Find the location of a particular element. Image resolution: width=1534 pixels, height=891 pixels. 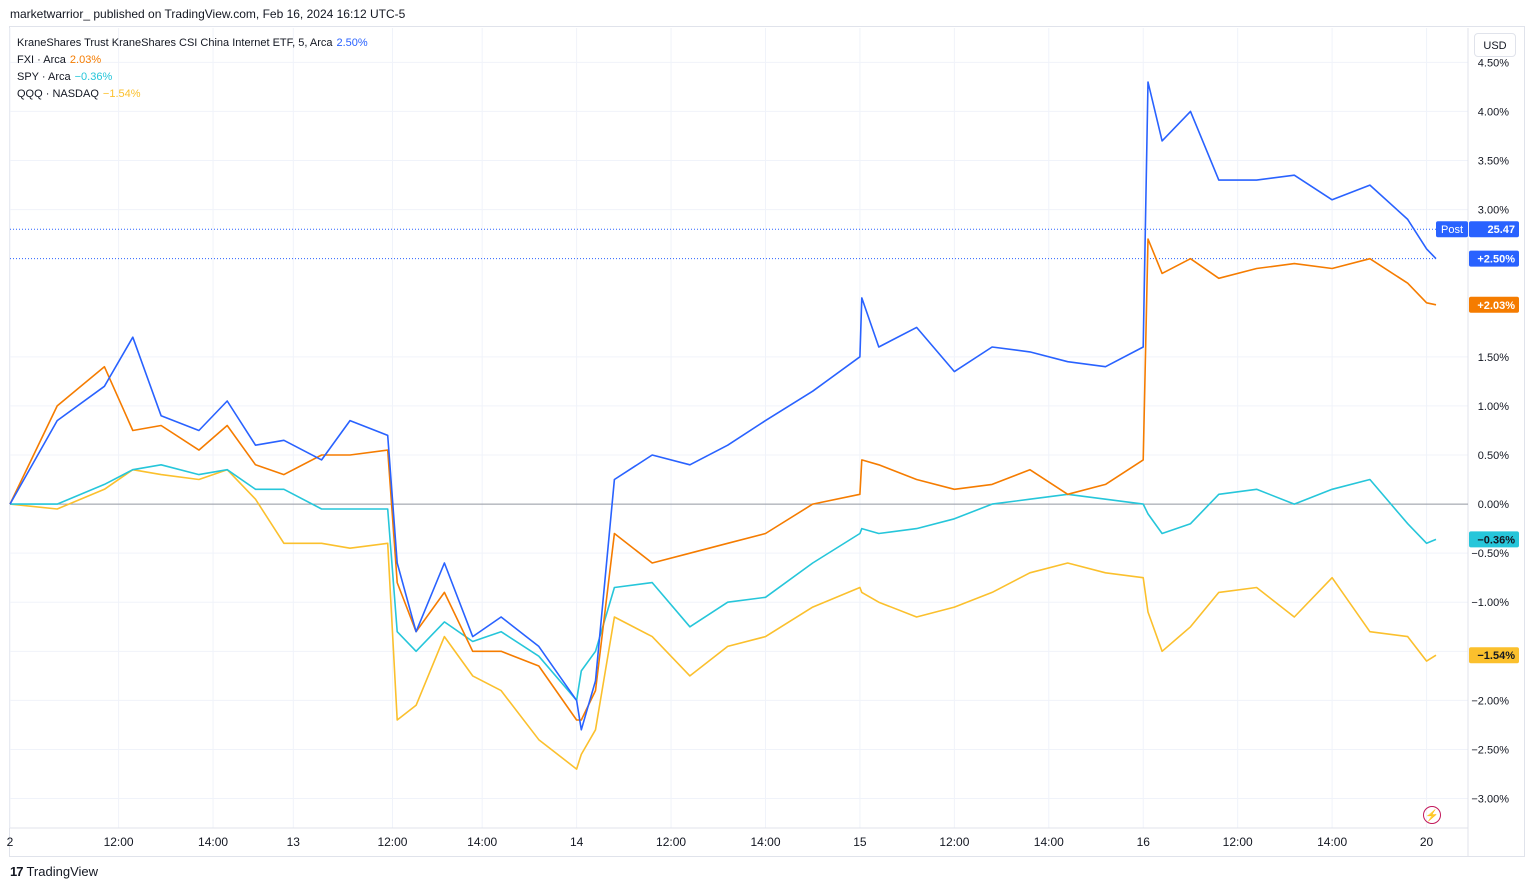

tradingview-logo-icon: 17 is located at coordinates (17, 871).